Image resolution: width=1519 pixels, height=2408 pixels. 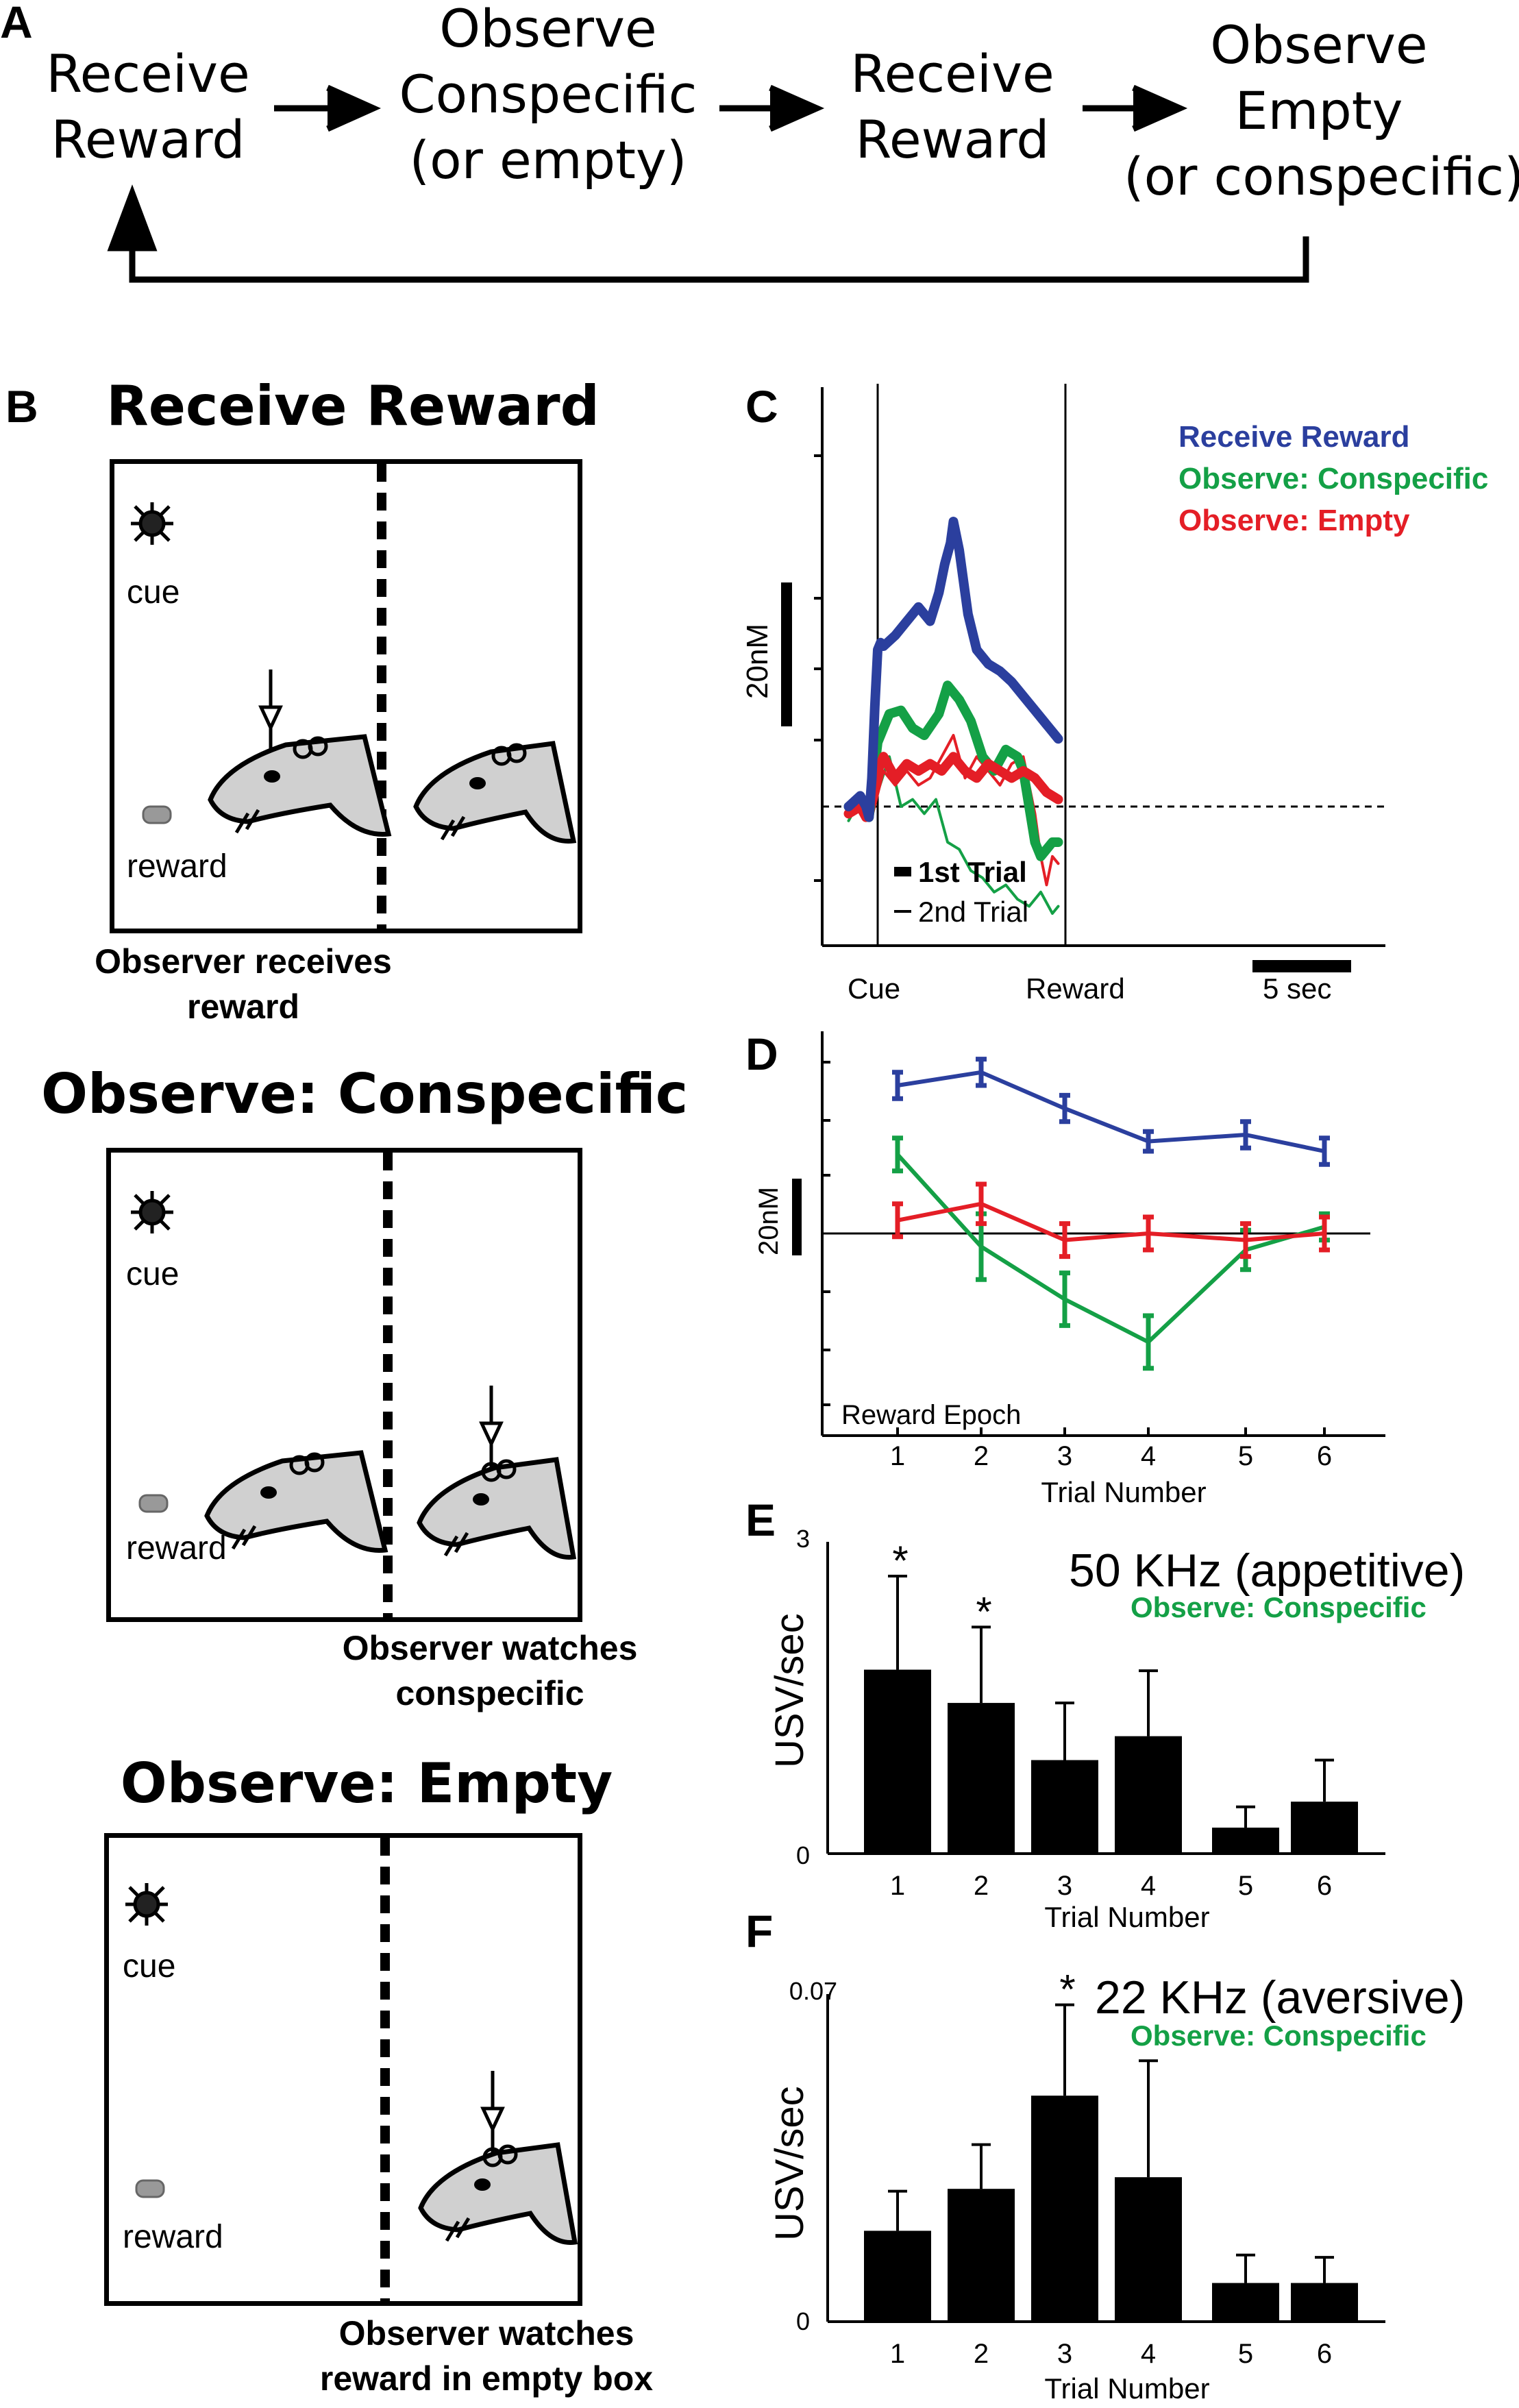 I want to click on scene-box-receive-reward: cue reward, so click(x=346, y=696).